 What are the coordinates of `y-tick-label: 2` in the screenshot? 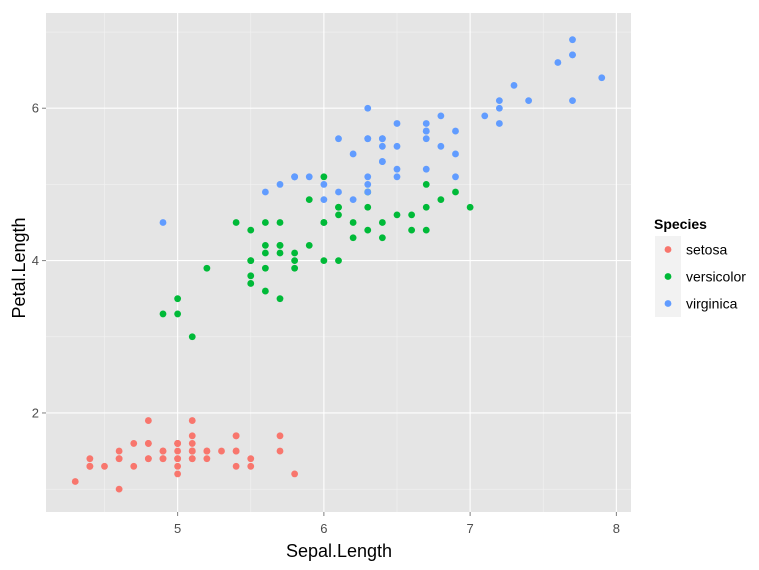 It's located at (35, 412).